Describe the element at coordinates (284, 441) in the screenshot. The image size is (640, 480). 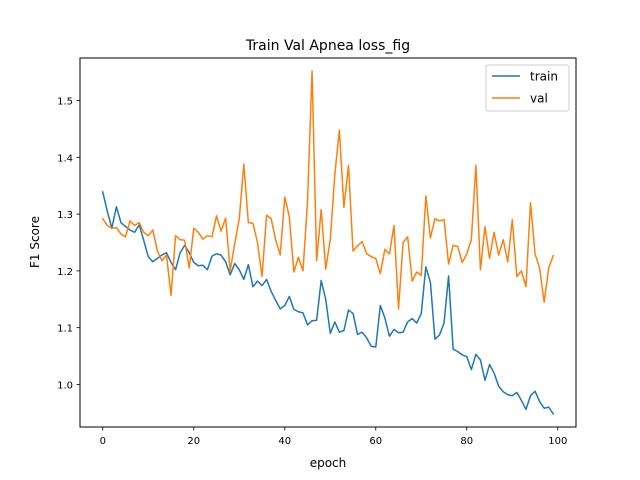
I see `x-tick-label: 40` at that location.